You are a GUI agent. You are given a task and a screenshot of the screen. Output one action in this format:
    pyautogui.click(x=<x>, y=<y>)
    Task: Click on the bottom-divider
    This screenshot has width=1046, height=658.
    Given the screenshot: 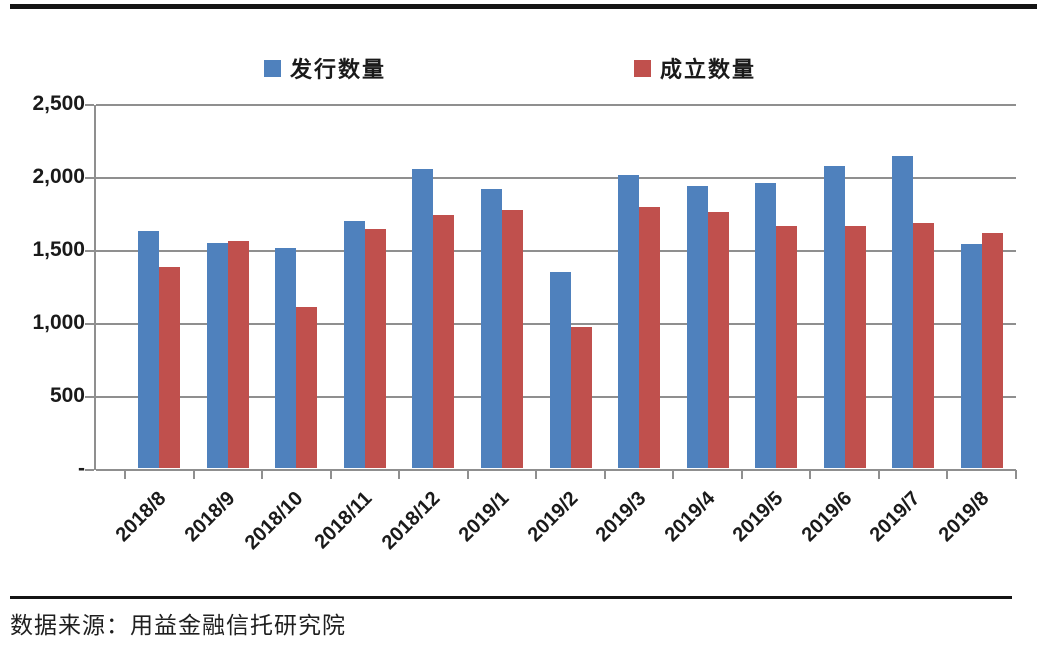 What is the action you would take?
    pyautogui.click(x=511, y=597)
    